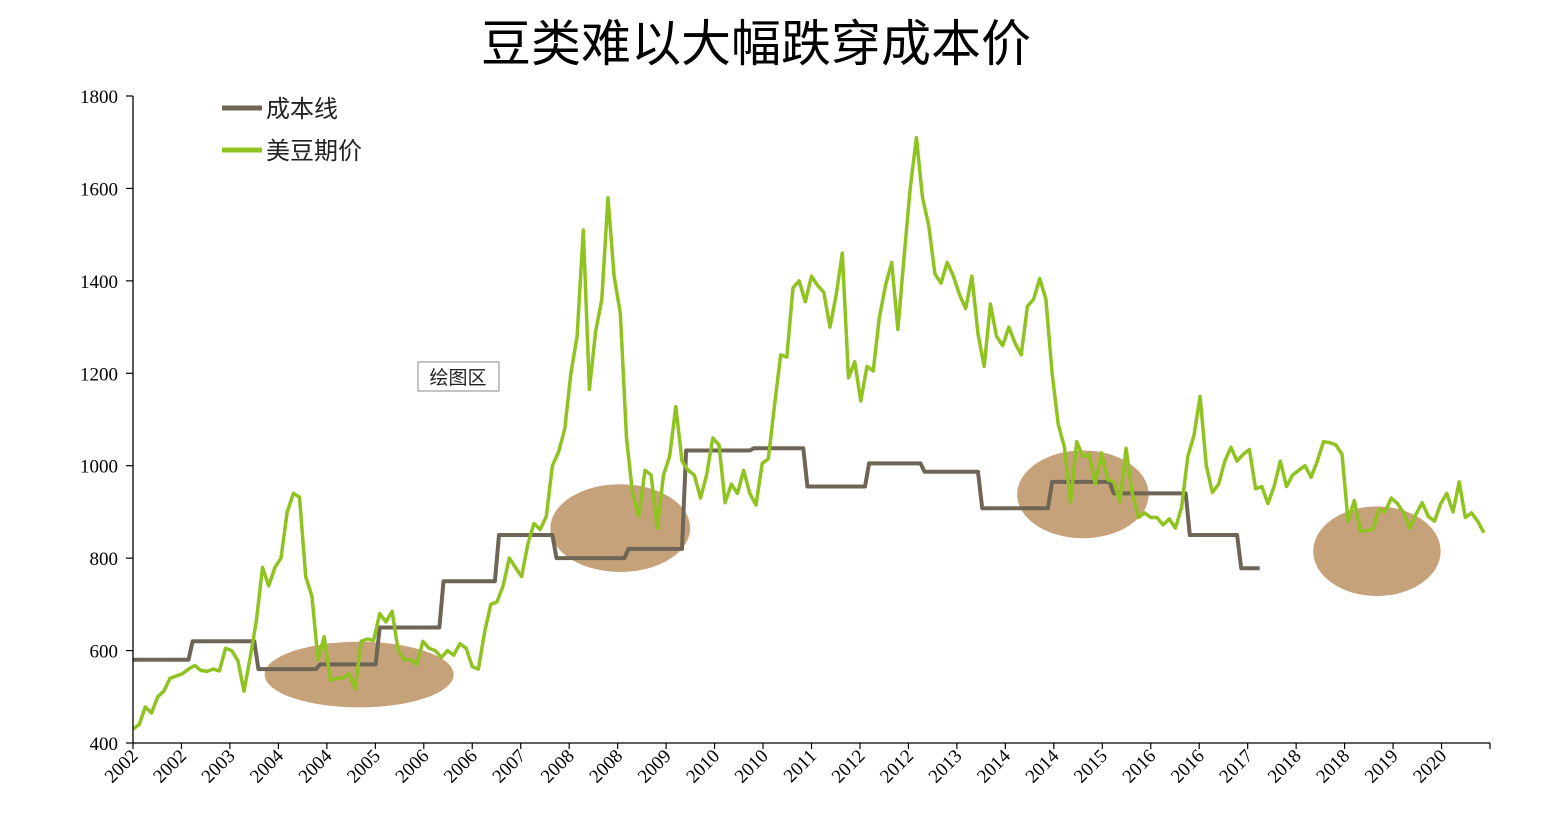 The width and height of the screenshot is (1558, 819). I want to click on x-tick-label: 2011, so click(800, 766).